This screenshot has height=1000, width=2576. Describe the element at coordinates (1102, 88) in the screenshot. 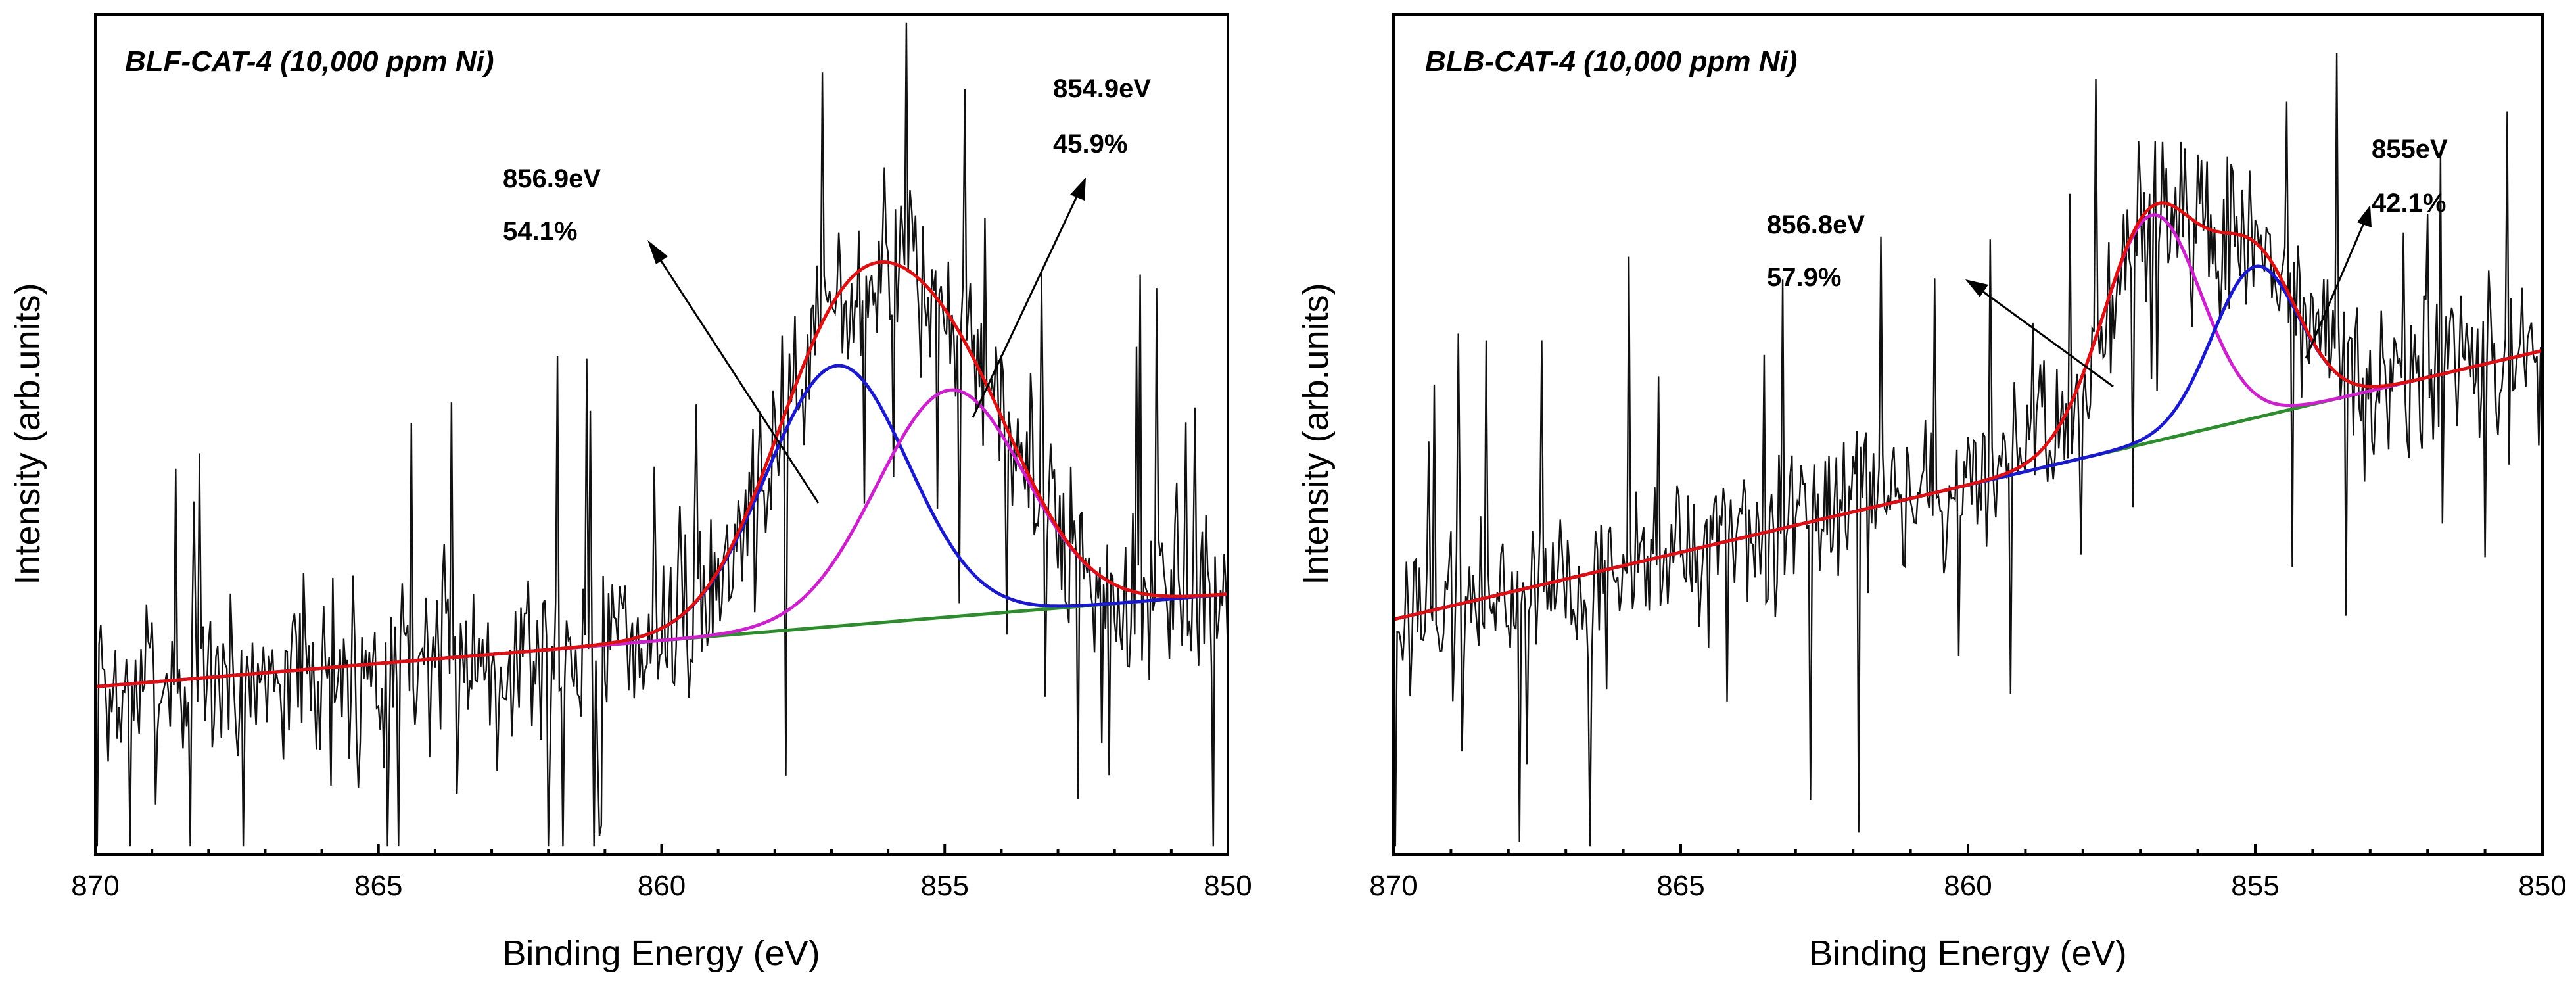

I see `annotation-energy: 854.9eV` at that location.